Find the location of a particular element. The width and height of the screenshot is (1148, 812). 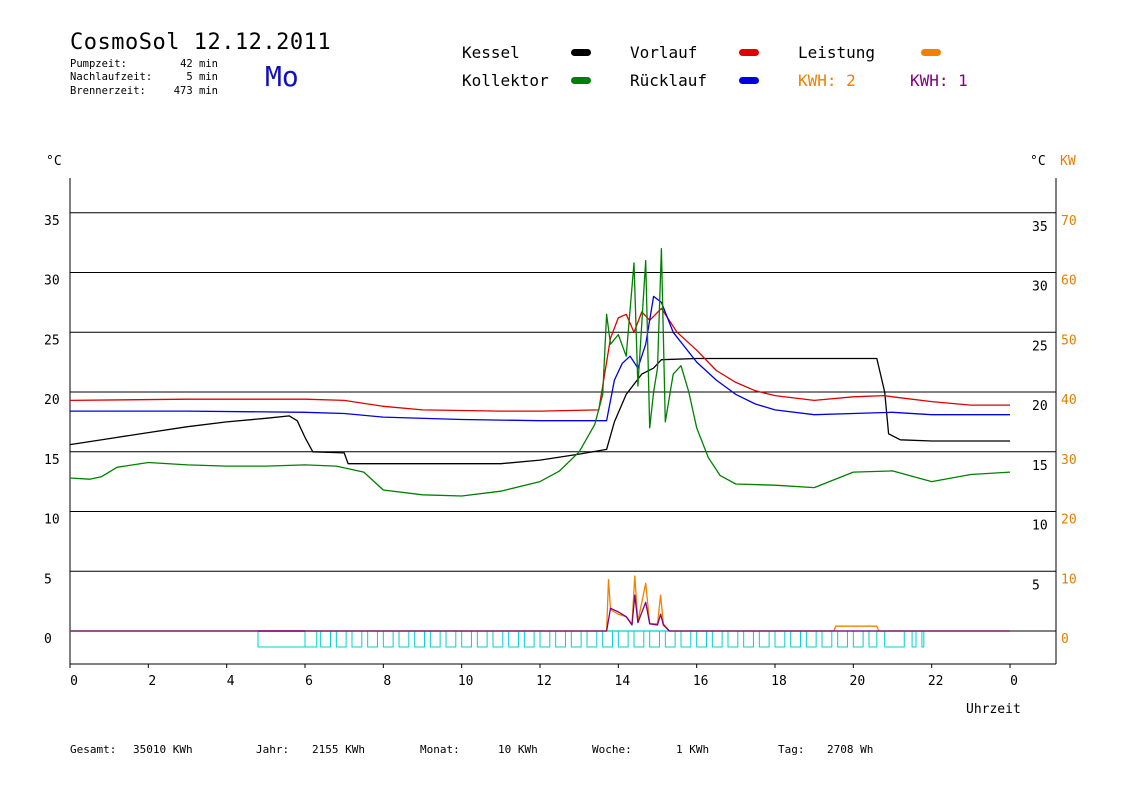

weekday-label: Mo is located at coordinates (282, 76).